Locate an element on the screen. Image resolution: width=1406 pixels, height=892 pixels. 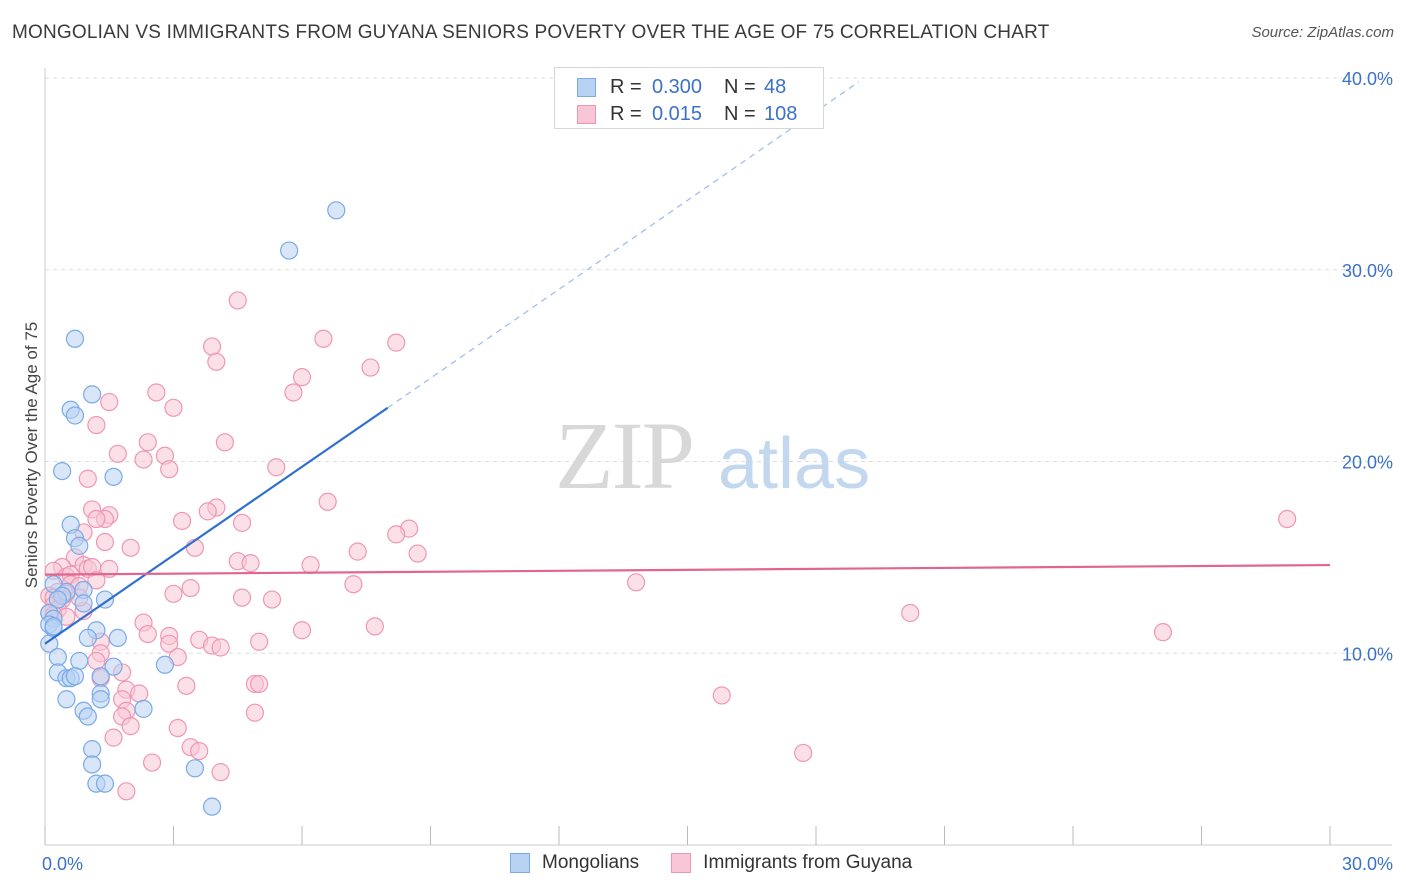
y-tick-label: 30.0% is located at coordinates (1367, 271).